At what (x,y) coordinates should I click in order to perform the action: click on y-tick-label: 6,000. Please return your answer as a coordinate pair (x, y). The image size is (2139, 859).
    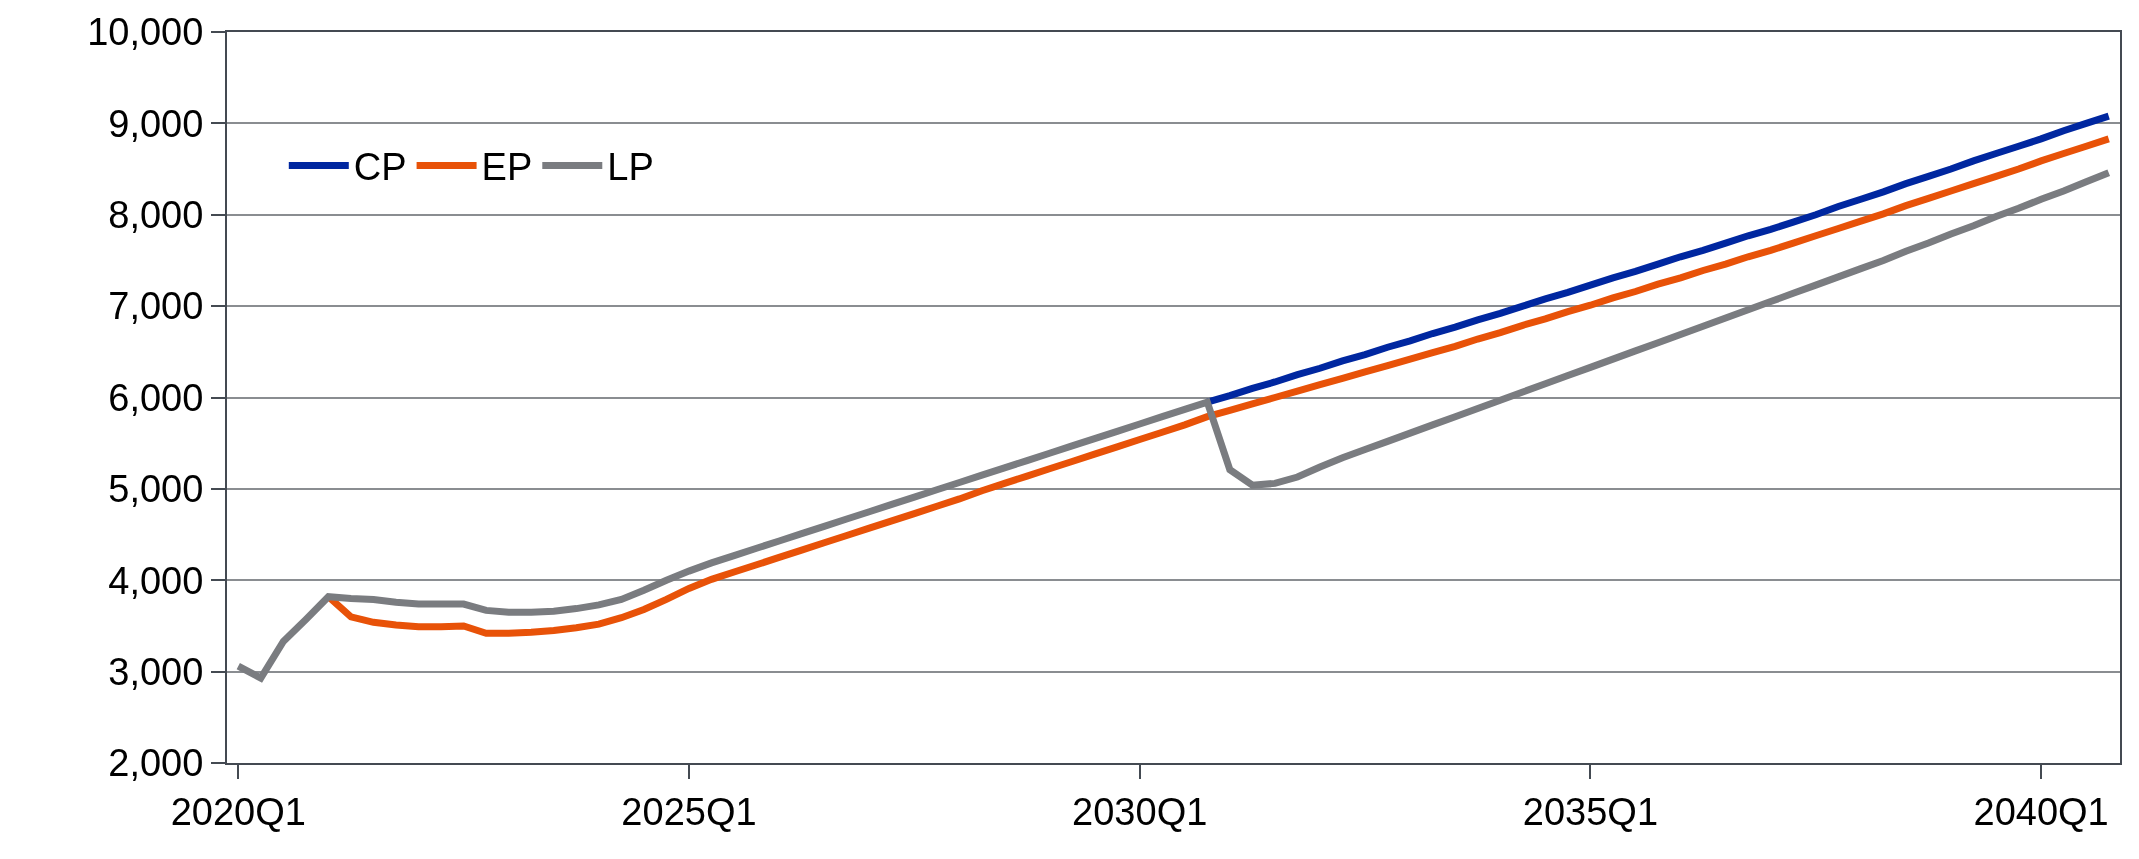
    Looking at the image, I should click on (156, 397).